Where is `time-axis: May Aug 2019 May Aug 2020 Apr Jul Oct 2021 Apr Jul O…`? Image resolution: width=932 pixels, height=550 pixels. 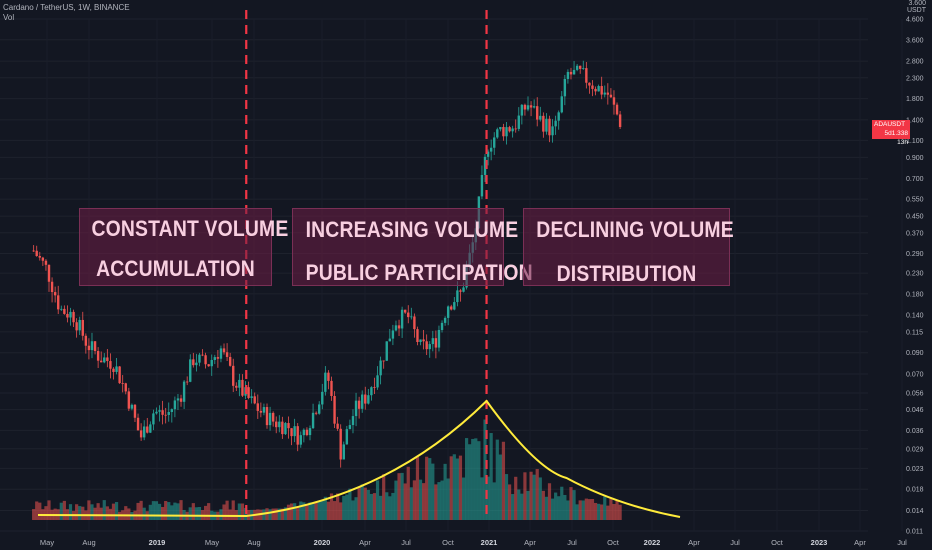
time-axis: May Aug 2019 May Aug 2020 Apr Jul Oct 2021 Apr Jul O… is located at coordinates (473, 542).